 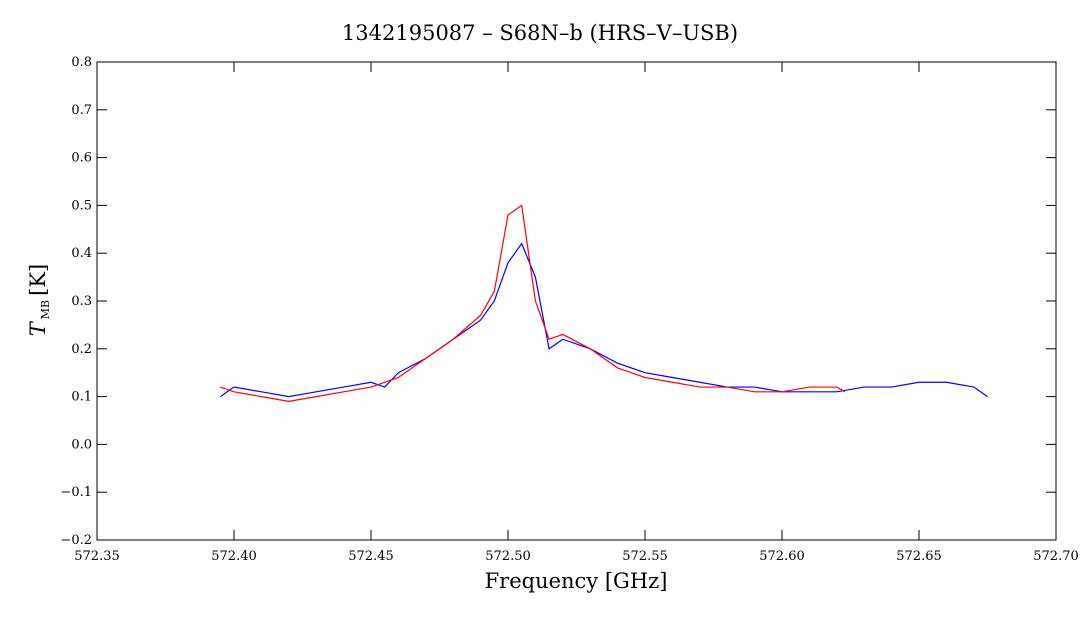 I want to click on y-tick-label: −0.1, so click(x=76, y=492).